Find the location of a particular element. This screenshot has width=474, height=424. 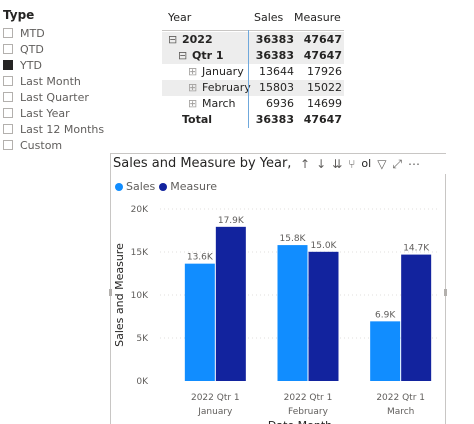

matrix-row-label: January is located at coordinates (223, 71).